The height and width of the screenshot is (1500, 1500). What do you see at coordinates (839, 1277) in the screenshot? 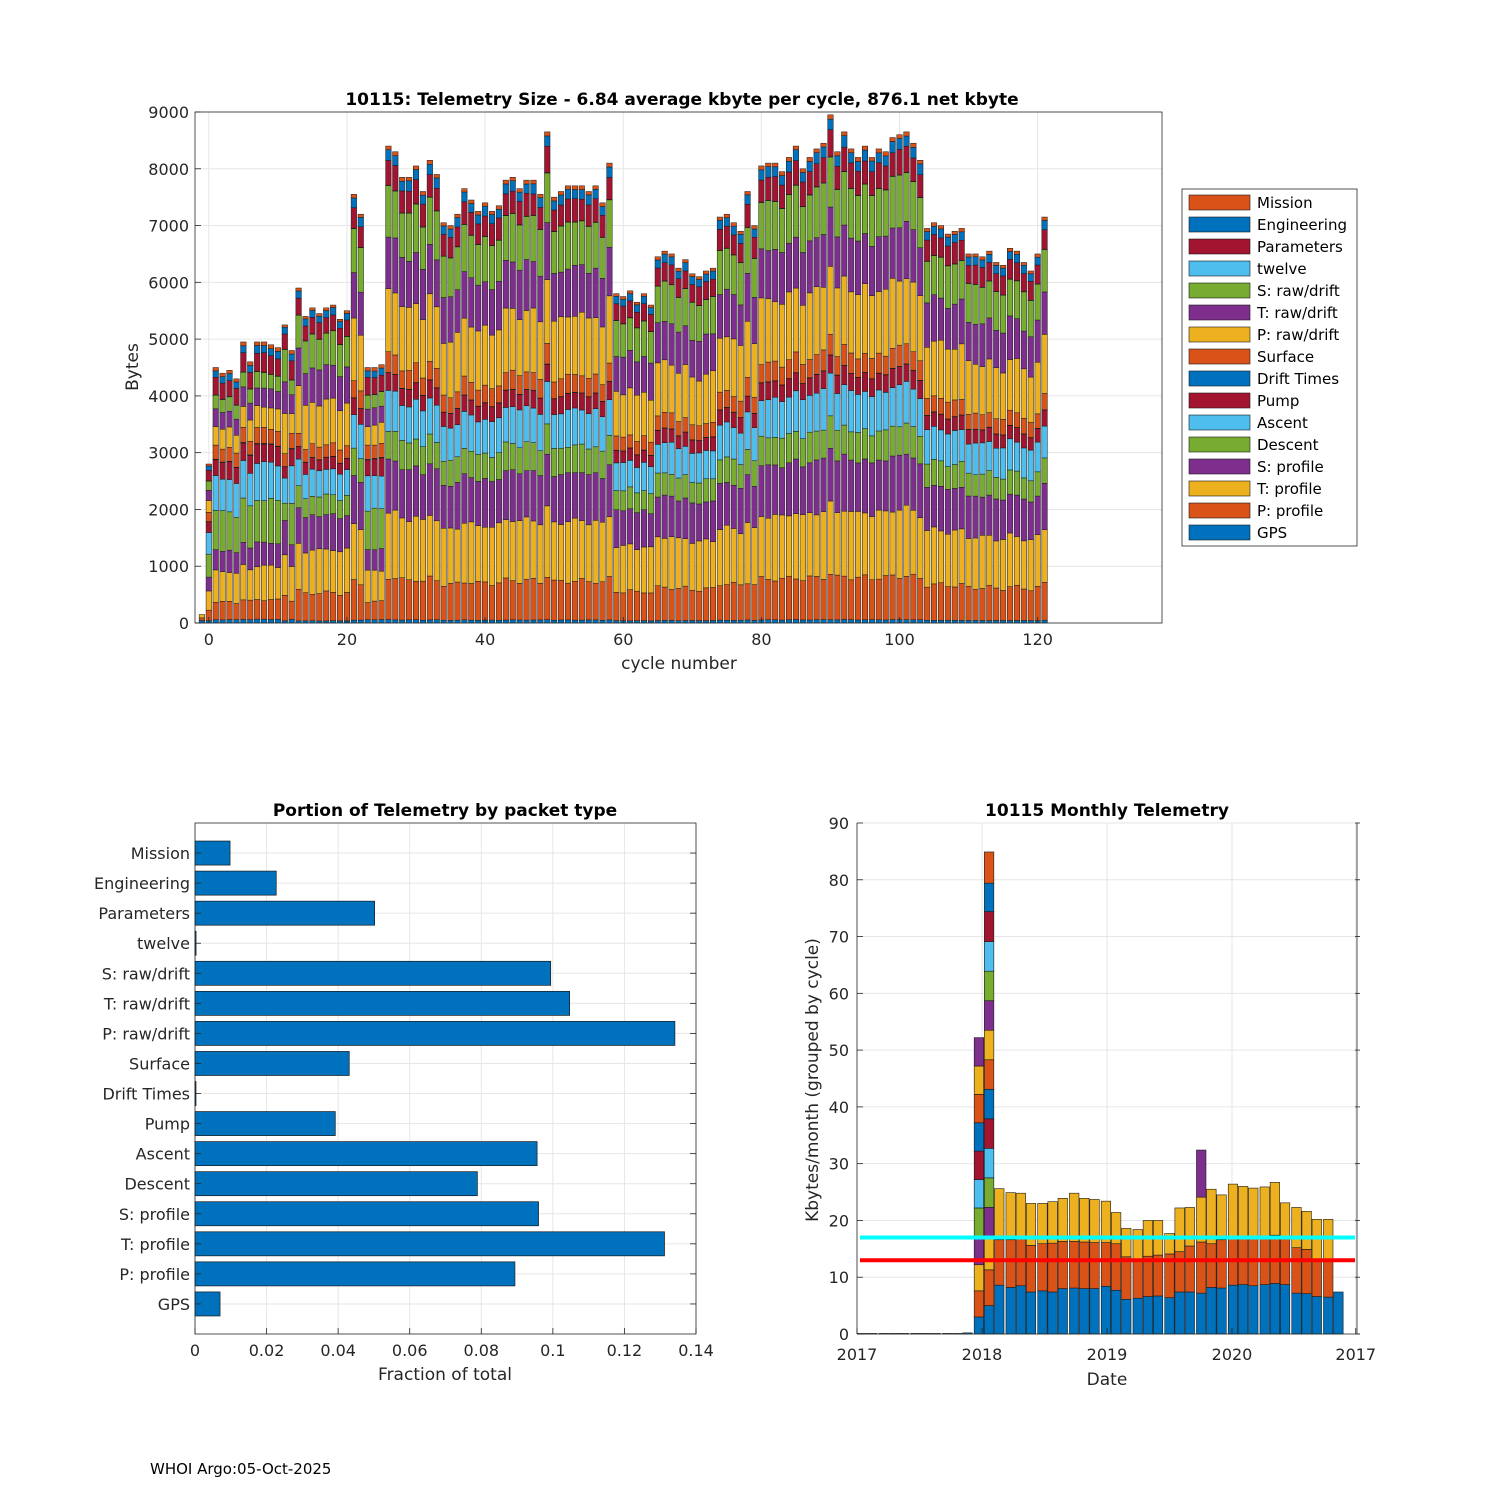
I see `br-y-tick-label: 10` at bounding box center [839, 1277].